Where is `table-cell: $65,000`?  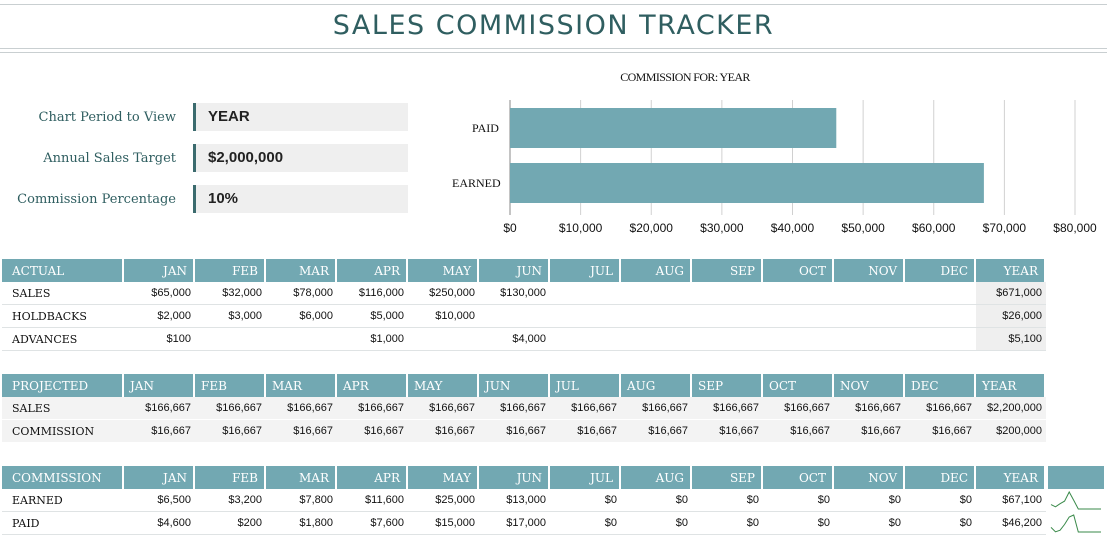 table-cell: $65,000 is located at coordinates (159, 293).